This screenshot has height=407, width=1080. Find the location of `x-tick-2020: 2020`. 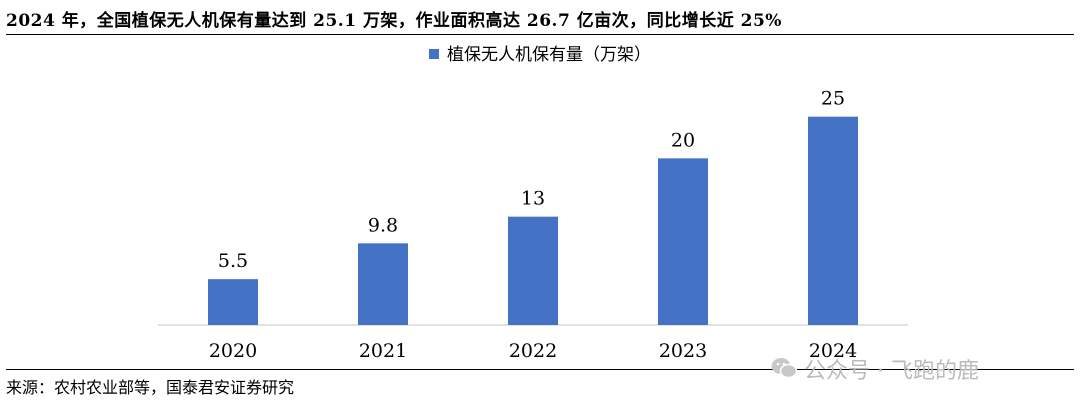

x-tick-2020: 2020 is located at coordinates (233, 351).